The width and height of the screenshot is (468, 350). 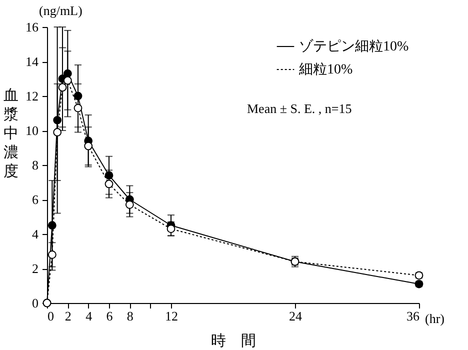 I want to click on text: (hr), so click(x=434, y=318).